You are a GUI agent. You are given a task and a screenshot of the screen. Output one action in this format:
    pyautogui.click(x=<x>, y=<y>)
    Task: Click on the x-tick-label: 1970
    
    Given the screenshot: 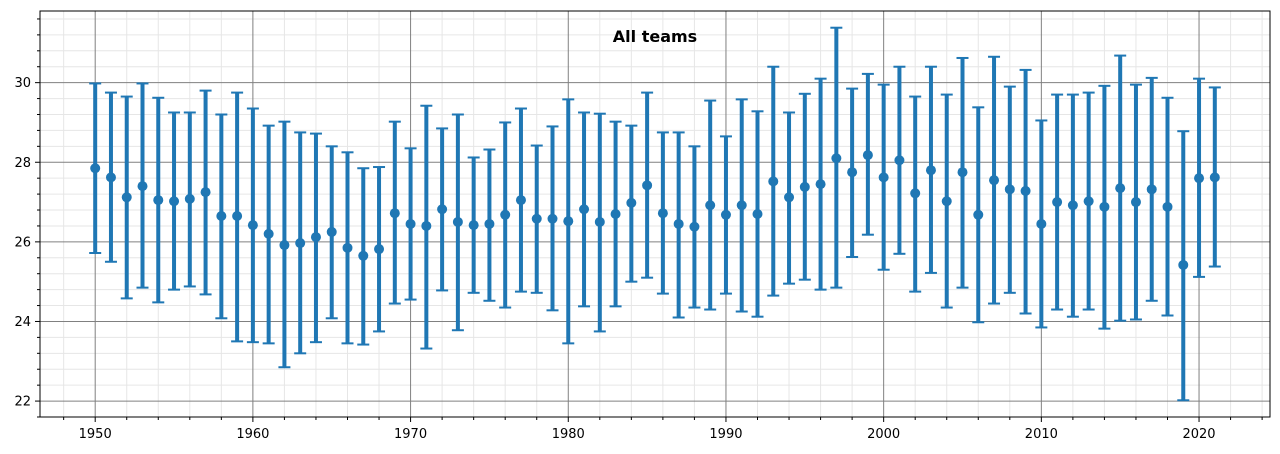 What is the action you would take?
    pyautogui.click(x=410, y=434)
    